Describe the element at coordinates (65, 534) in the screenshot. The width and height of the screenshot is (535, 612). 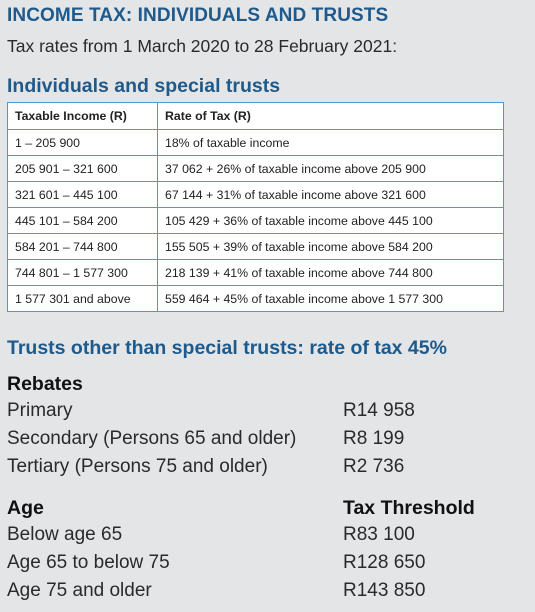
I see `threshold-label: Below age 65` at that location.